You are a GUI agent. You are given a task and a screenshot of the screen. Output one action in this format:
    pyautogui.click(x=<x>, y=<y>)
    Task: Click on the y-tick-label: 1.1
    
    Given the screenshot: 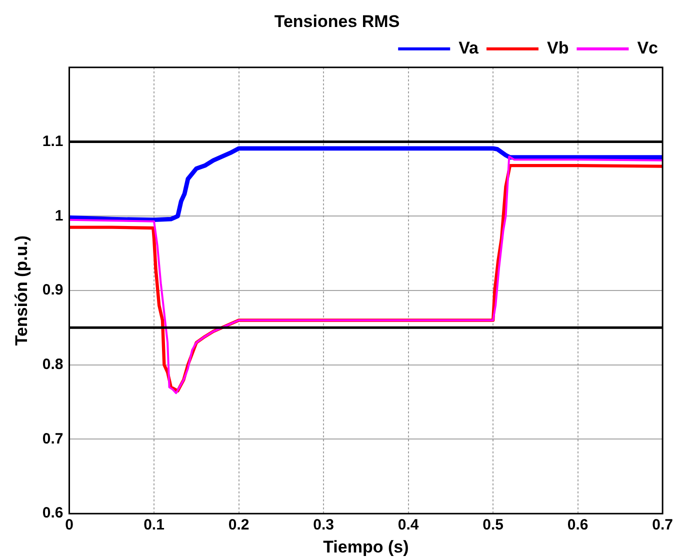 What is the action you would take?
    pyautogui.click(x=53, y=141)
    